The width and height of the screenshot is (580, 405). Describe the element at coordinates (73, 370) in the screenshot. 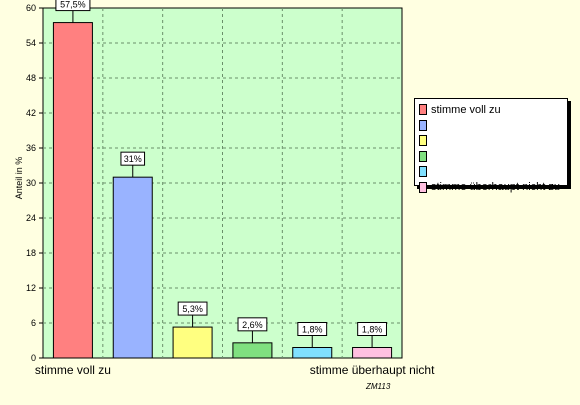

I see `x-category-label: stimme voll zu` at that location.